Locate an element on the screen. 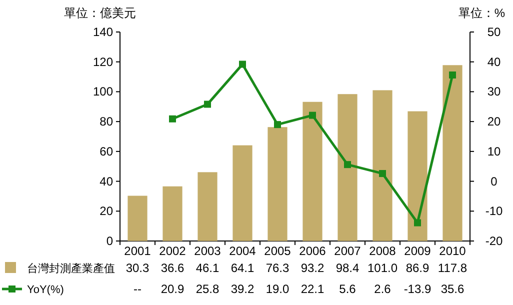 The width and height of the screenshot is (513, 305). y2-tick-label: -10 is located at coordinates (494, 211).